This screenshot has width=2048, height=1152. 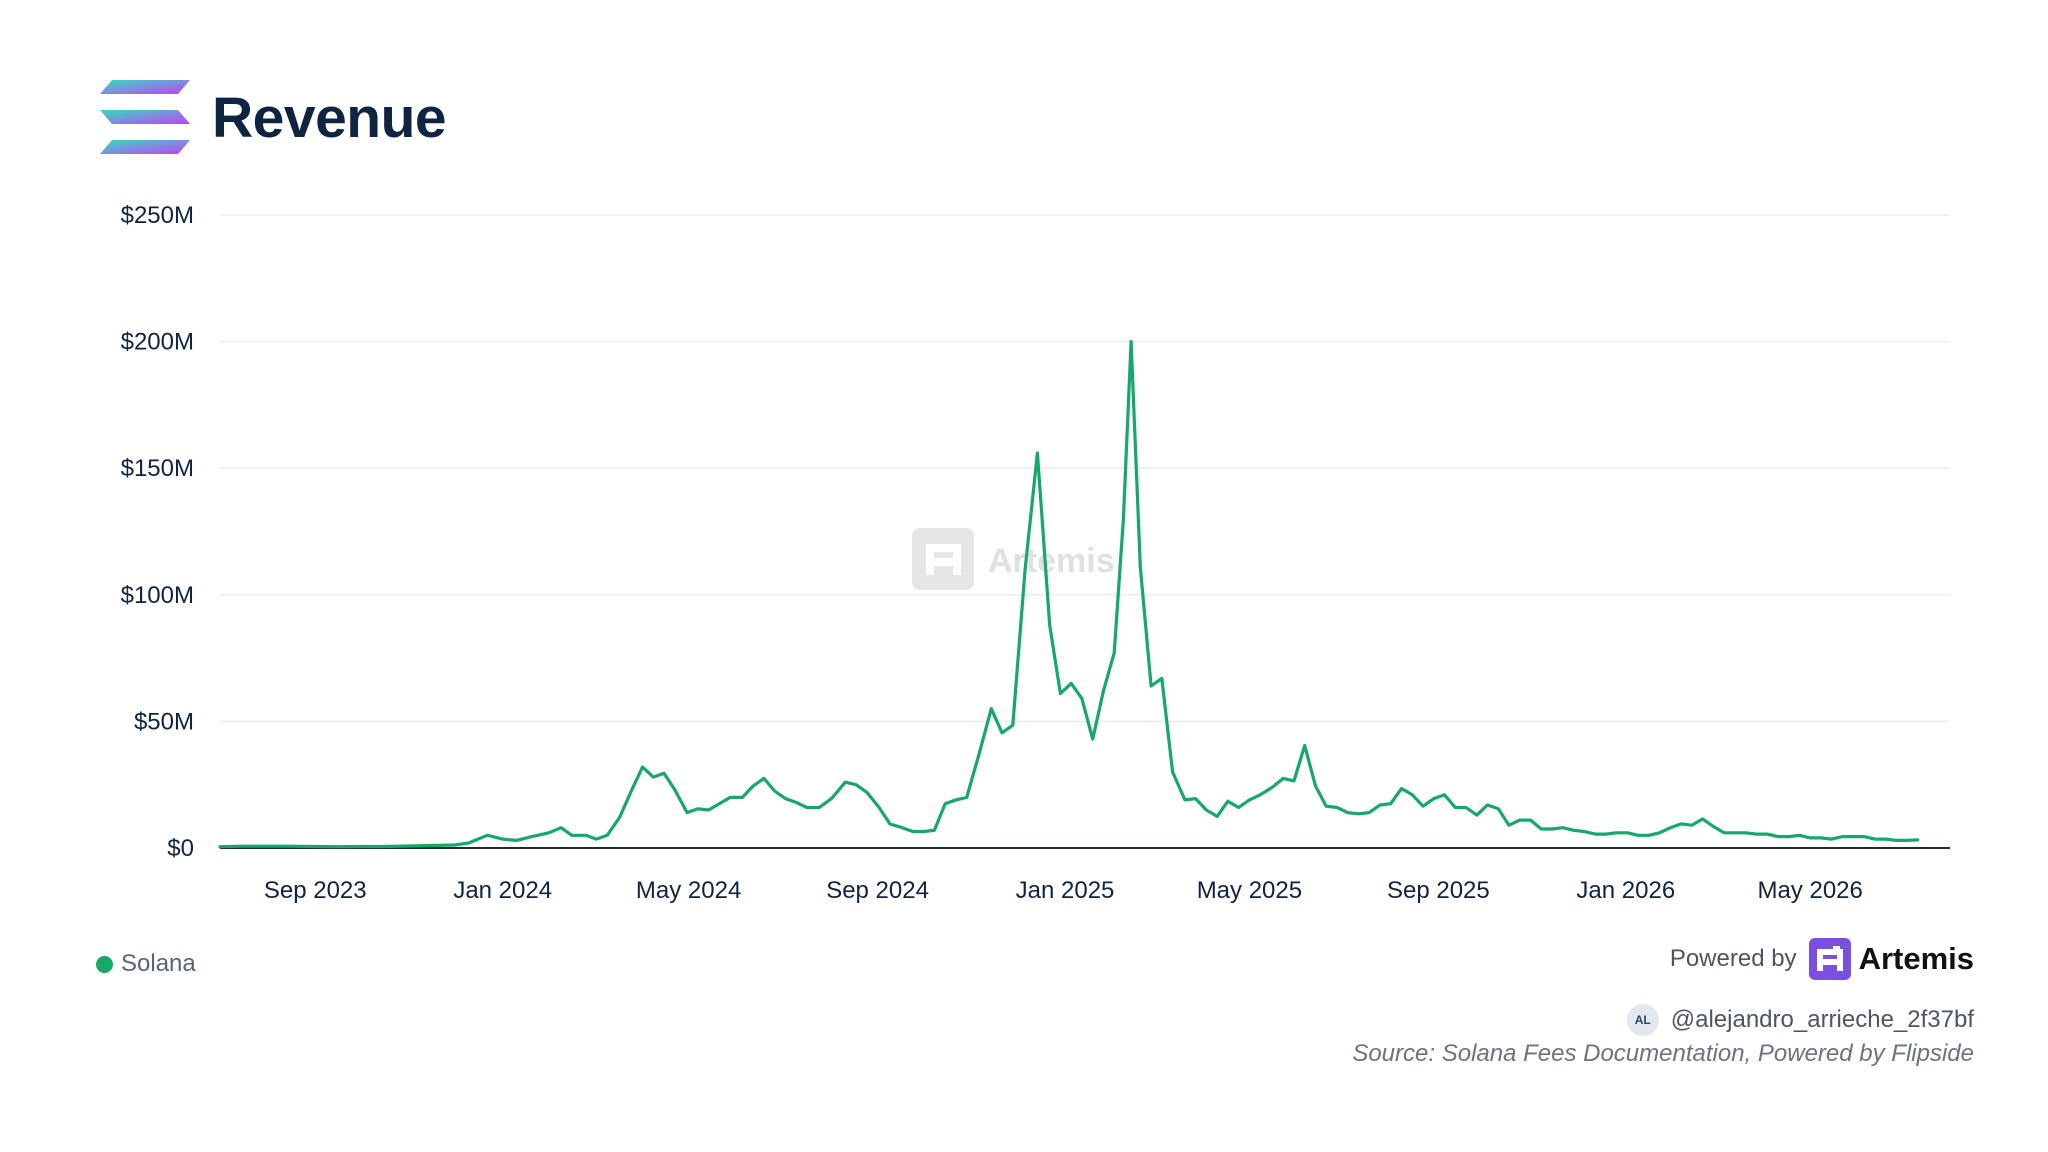 I want to click on y-tick-label: $50M, so click(x=164, y=721).